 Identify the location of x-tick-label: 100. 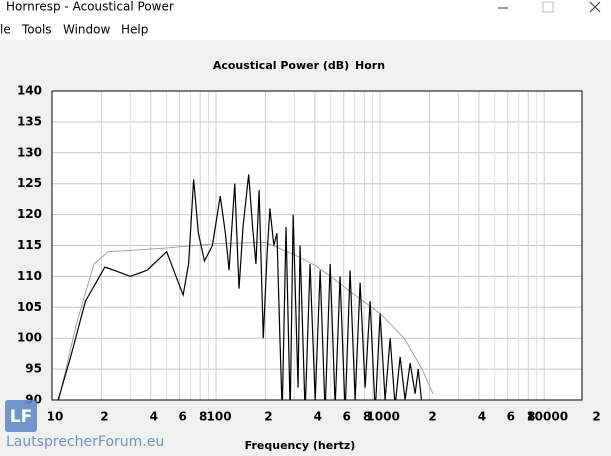
(219, 417).